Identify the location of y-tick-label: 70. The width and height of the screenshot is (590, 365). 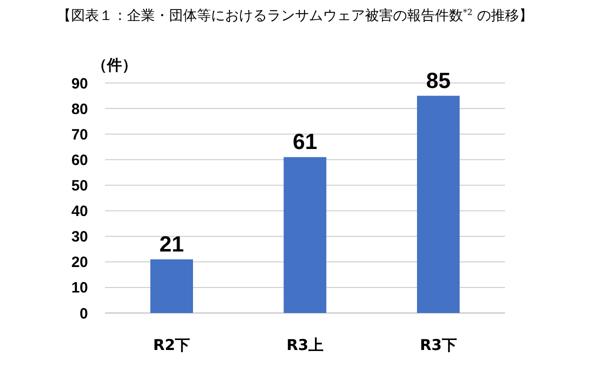
(79, 135).